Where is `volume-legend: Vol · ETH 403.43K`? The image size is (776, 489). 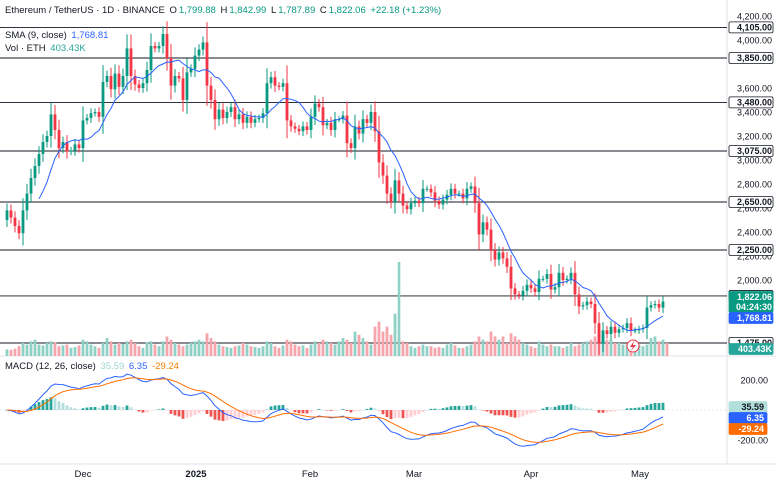 volume-legend: Vol · ETH 403.43K is located at coordinates (46, 49).